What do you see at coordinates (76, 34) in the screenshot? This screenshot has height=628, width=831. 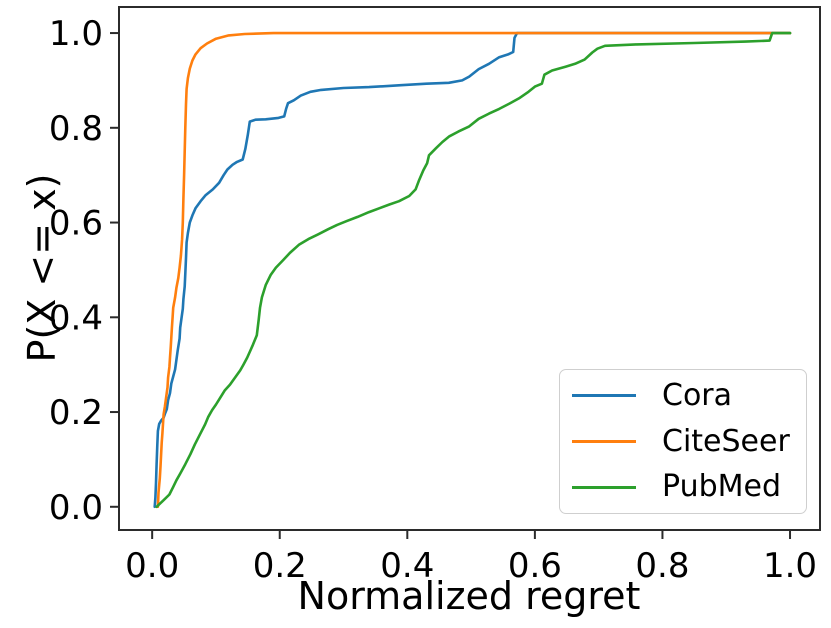 I see `y-tick-label: 1.0` at bounding box center [76, 34].